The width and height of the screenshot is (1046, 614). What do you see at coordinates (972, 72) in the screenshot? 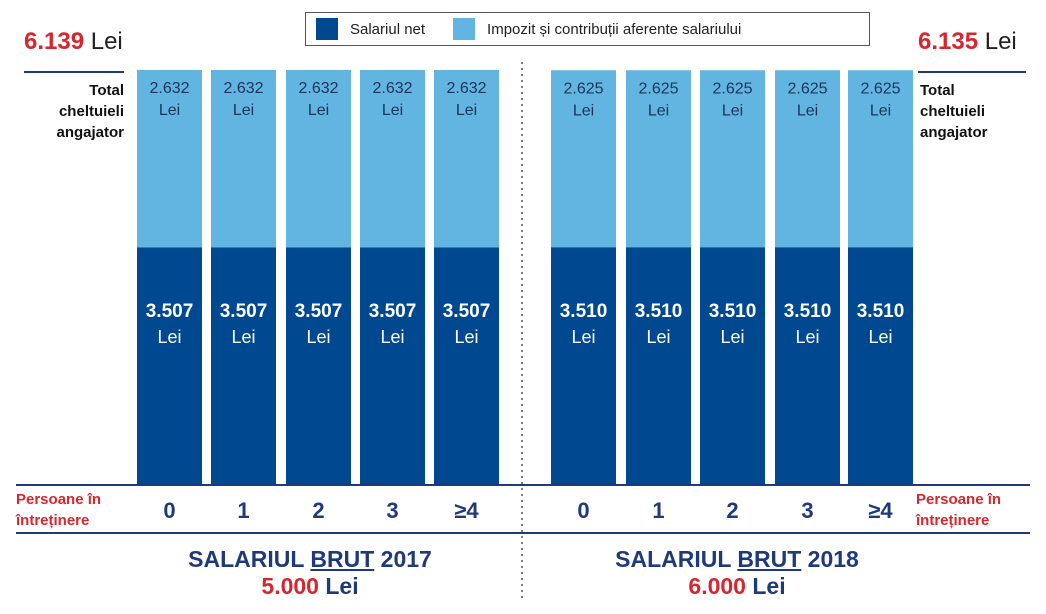
I see `right-divider` at bounding box center [972, 72].